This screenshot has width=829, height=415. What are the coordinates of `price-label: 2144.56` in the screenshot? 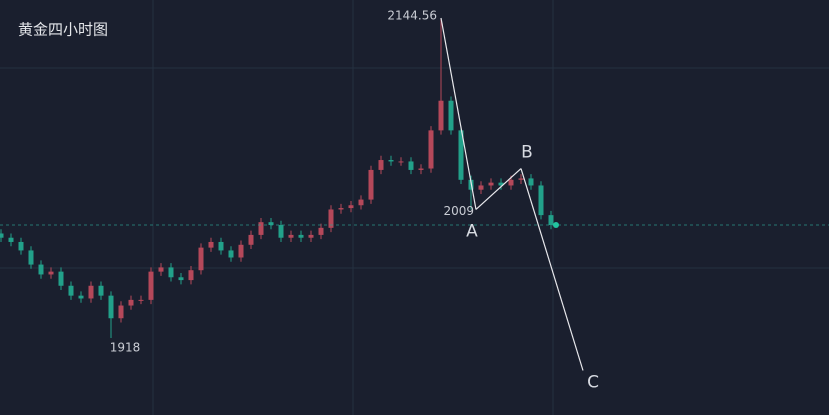 It's located at (412, 15).